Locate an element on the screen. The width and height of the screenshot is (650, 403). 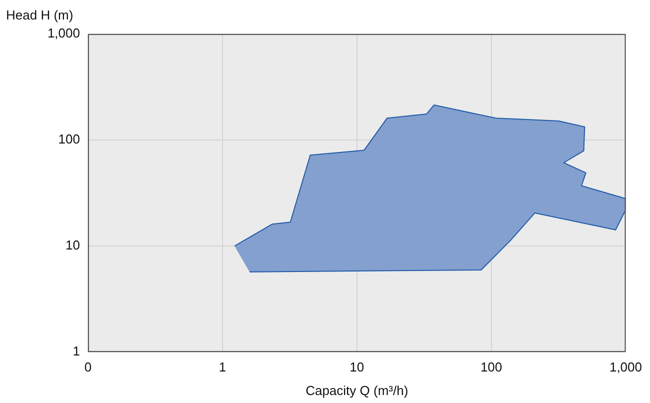
x-axis-title: Capacity Q (m³/h) is located at coordinates (357, 390).